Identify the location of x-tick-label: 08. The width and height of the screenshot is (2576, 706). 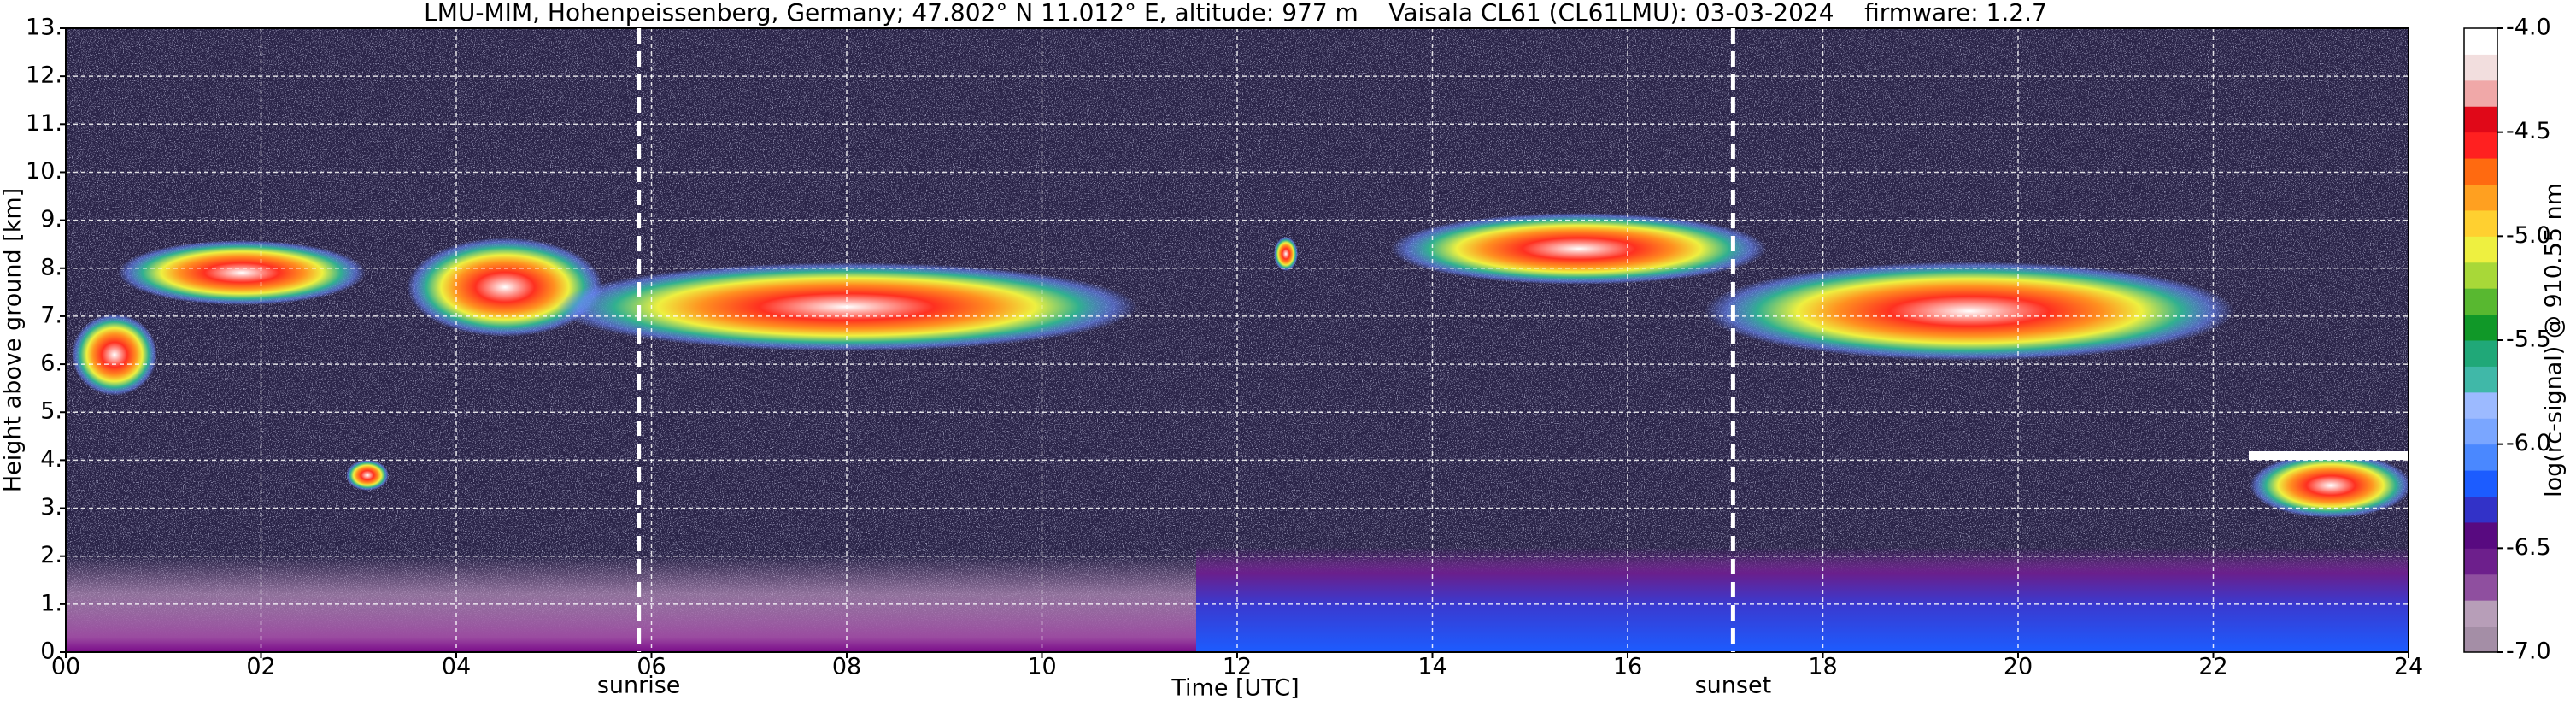
(846, 667).